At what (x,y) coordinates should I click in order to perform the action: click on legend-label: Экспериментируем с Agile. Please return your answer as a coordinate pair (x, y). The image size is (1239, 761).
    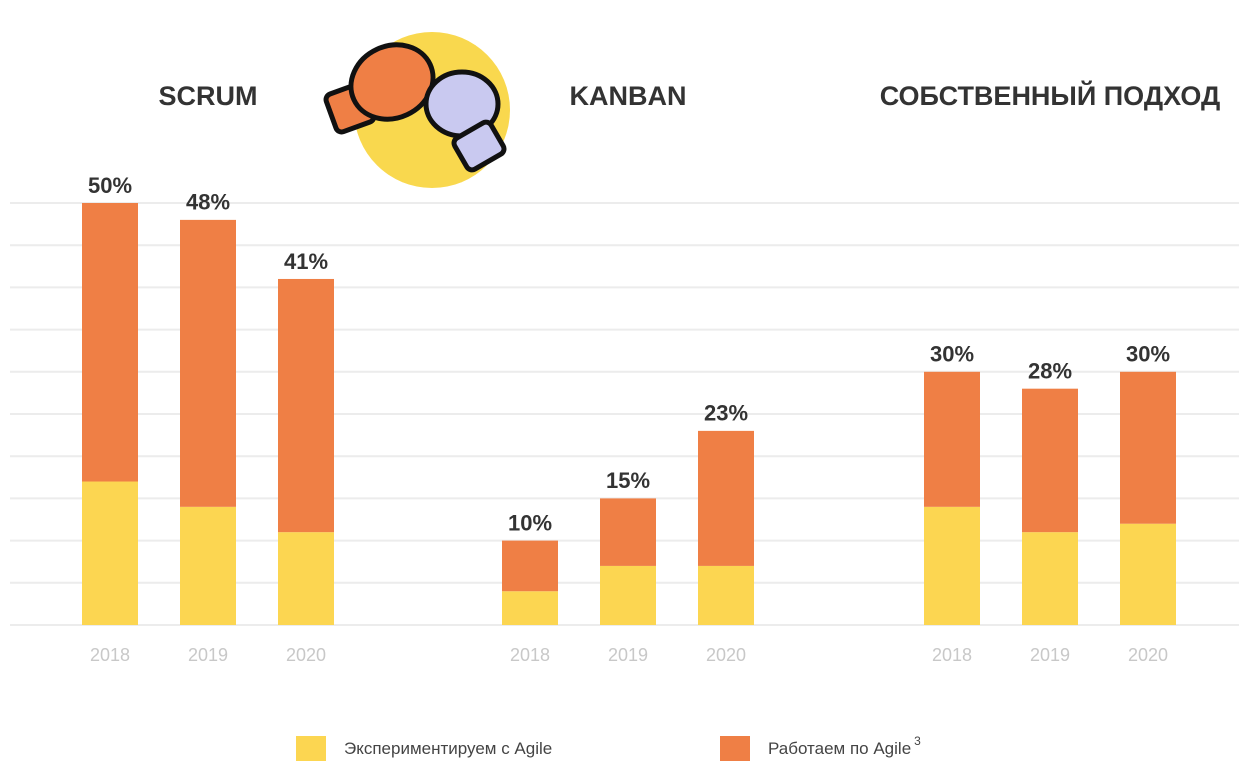
    Looking at the image, I should click on (448, 748).